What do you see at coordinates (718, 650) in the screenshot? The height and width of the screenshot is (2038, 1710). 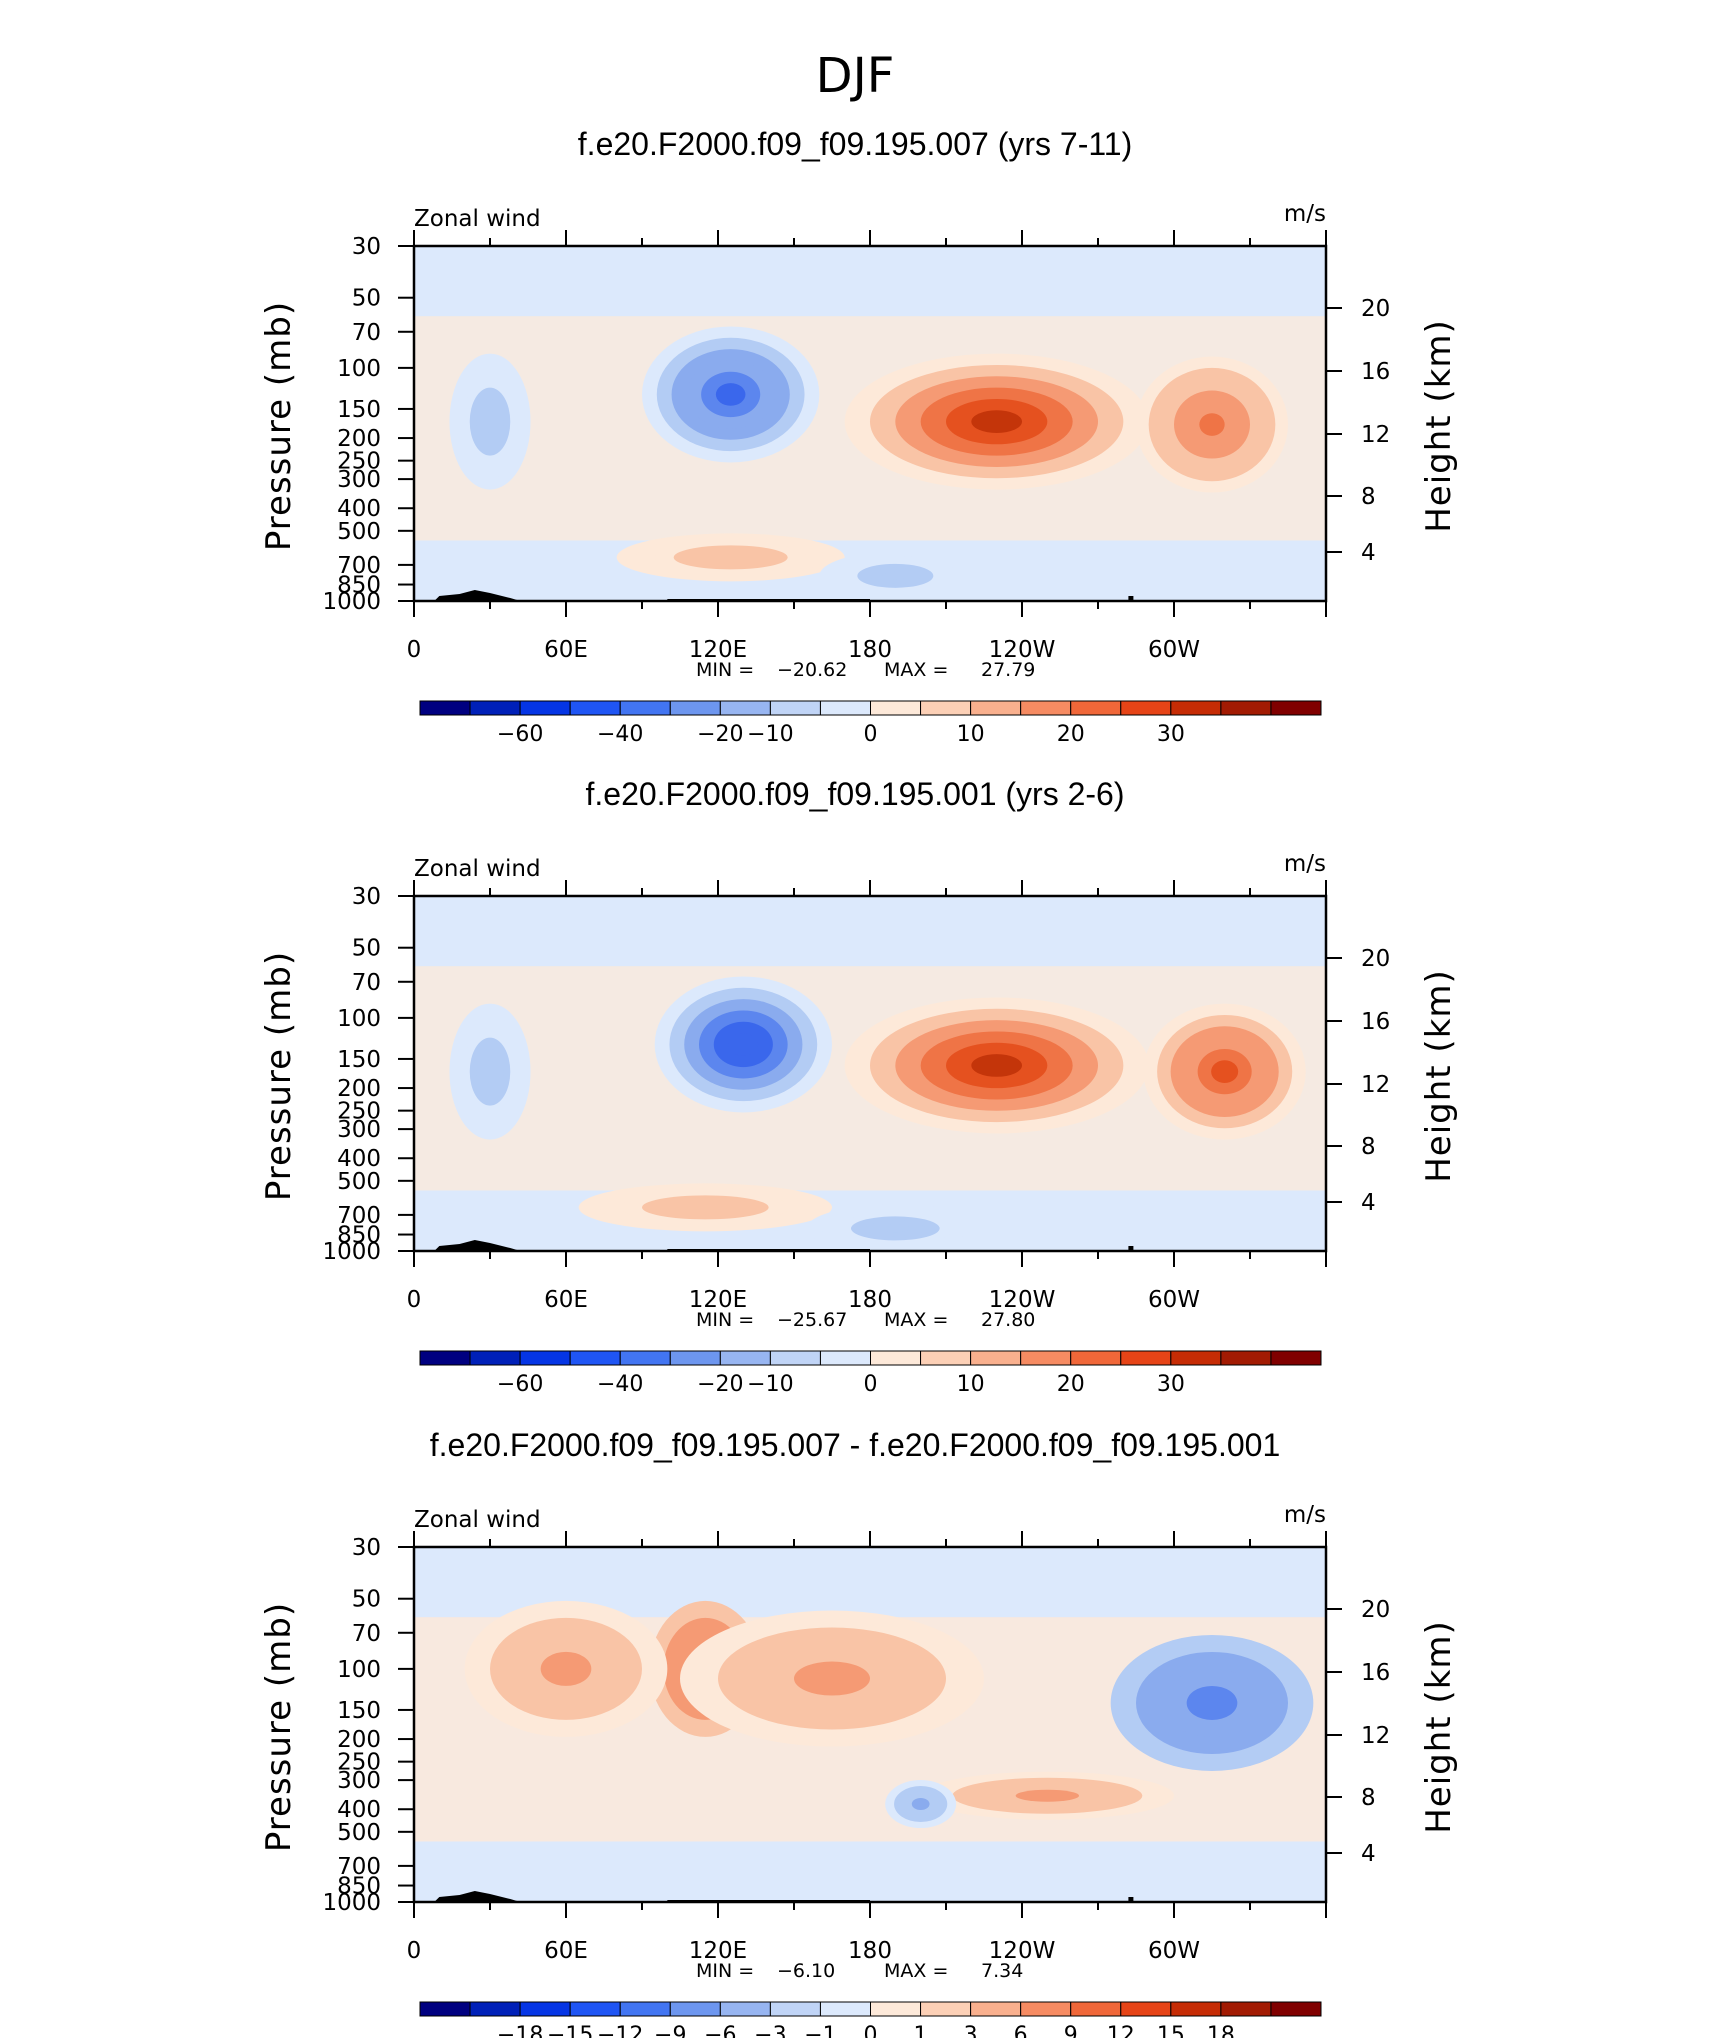 I see `x-tick-label: 120E` at bounding box center [718, 650].